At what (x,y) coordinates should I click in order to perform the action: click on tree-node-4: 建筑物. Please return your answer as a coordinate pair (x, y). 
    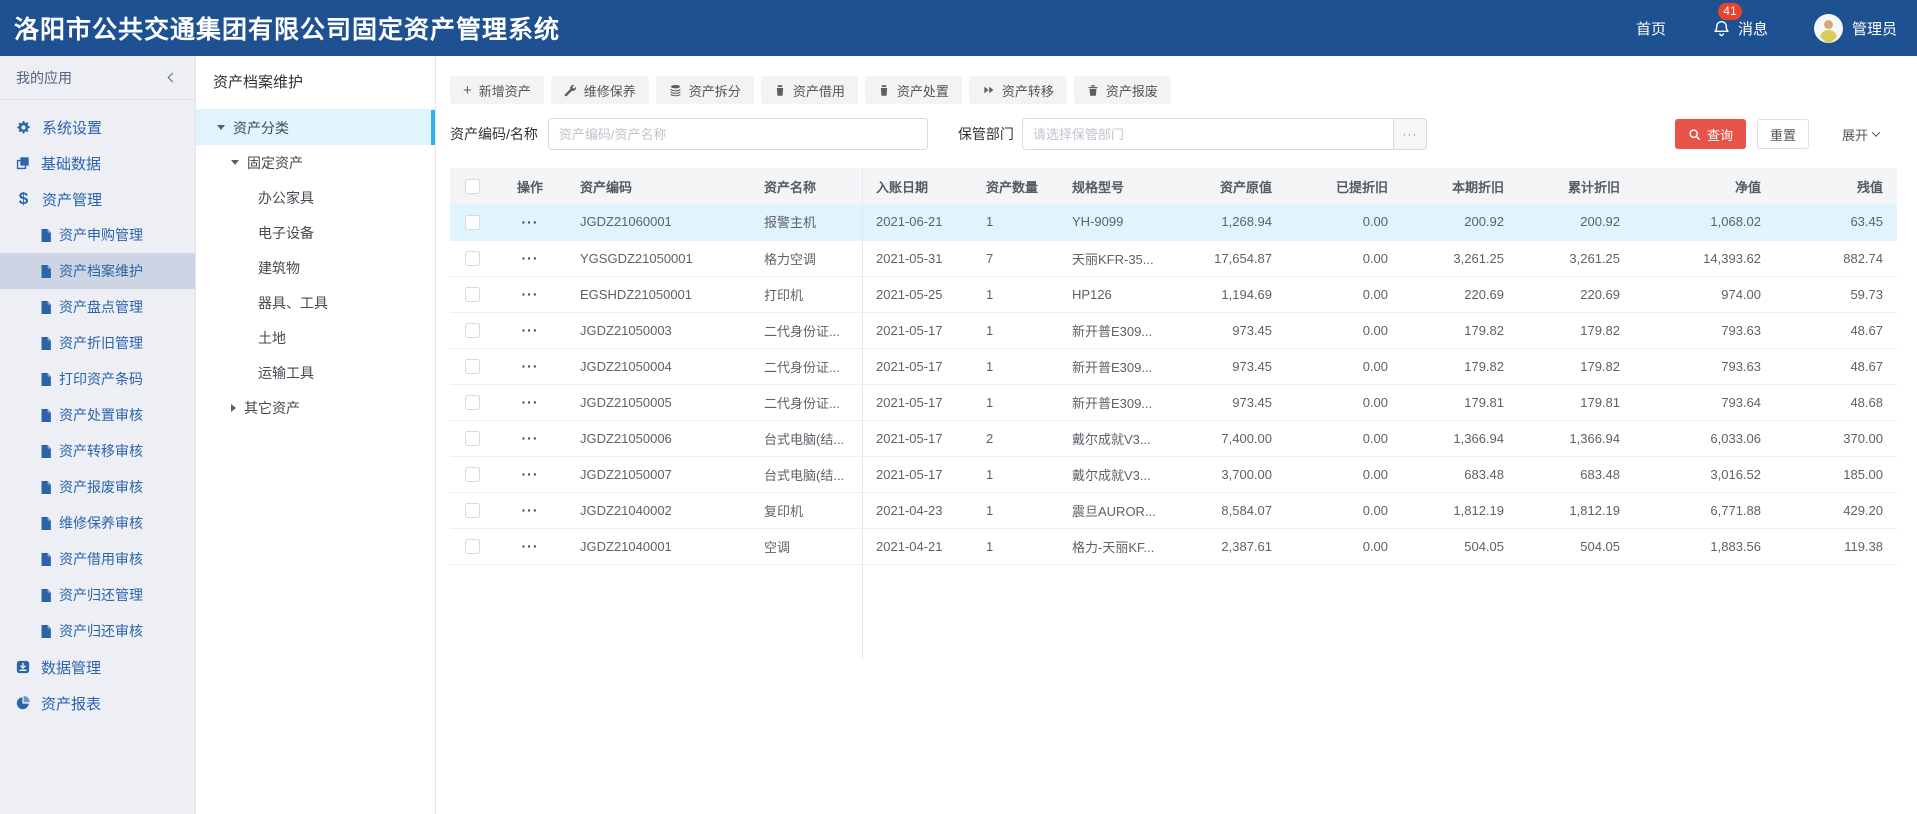
    Looking at the image, I should click on (315, 267).